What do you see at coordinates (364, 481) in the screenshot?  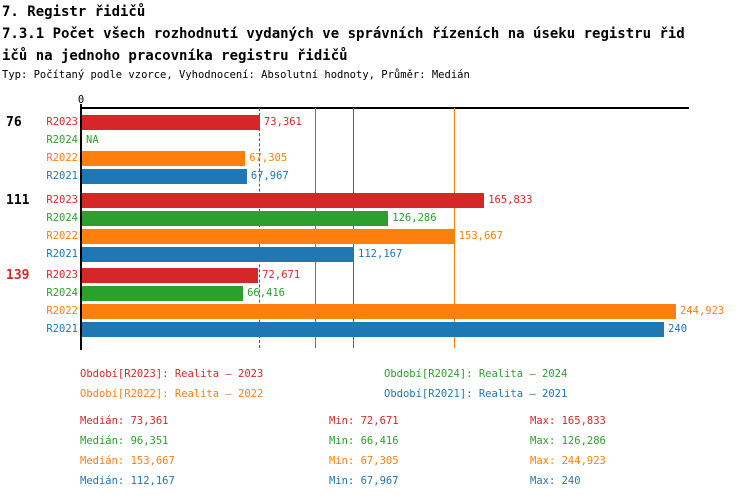 I see `stat-min-R2021: Min: 67,967` at bounding box center [364, 481].